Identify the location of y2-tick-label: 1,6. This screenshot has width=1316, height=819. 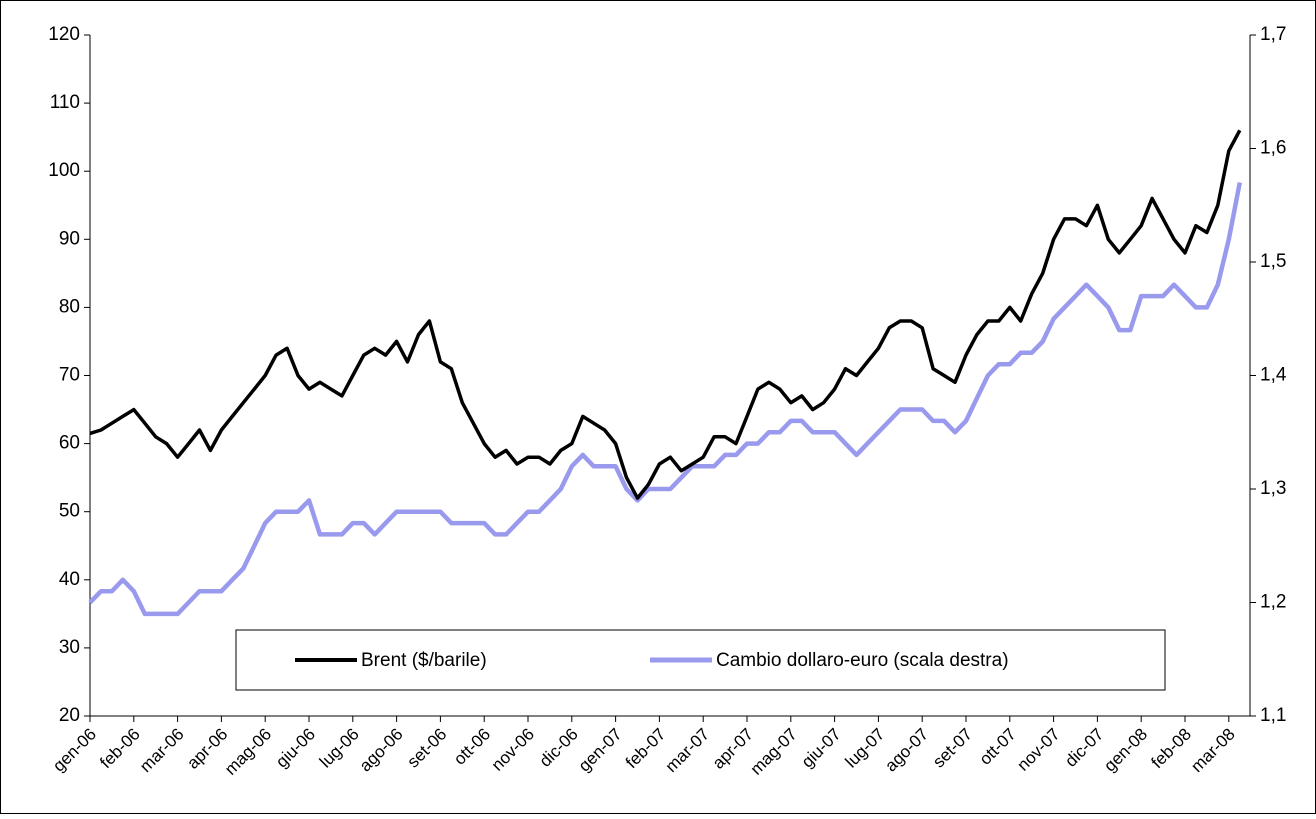
(1273, 148).